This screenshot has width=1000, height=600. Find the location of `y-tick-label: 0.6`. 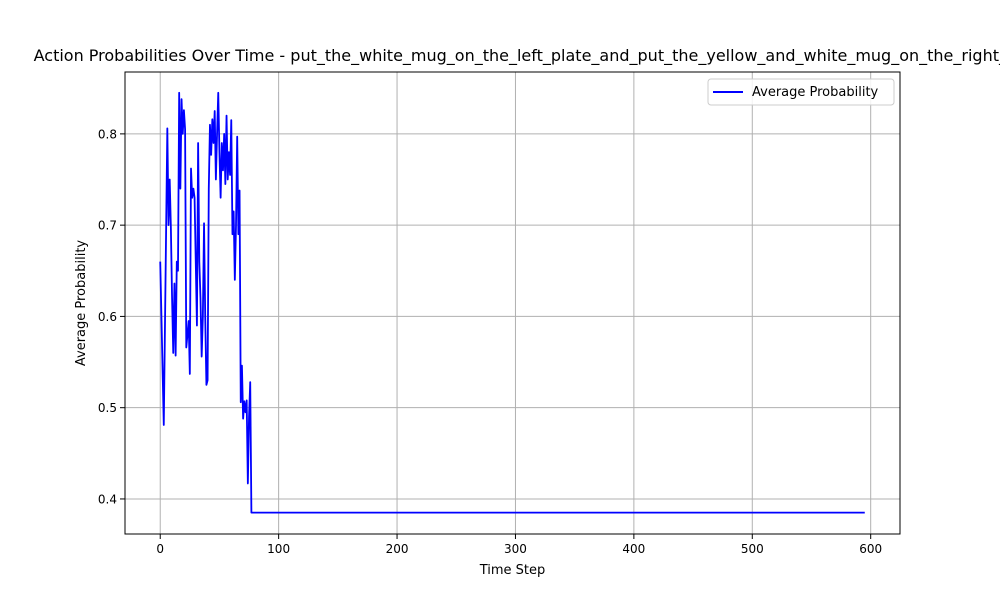

y-tick-label: 0.6 is located at coordinates (107, 317).